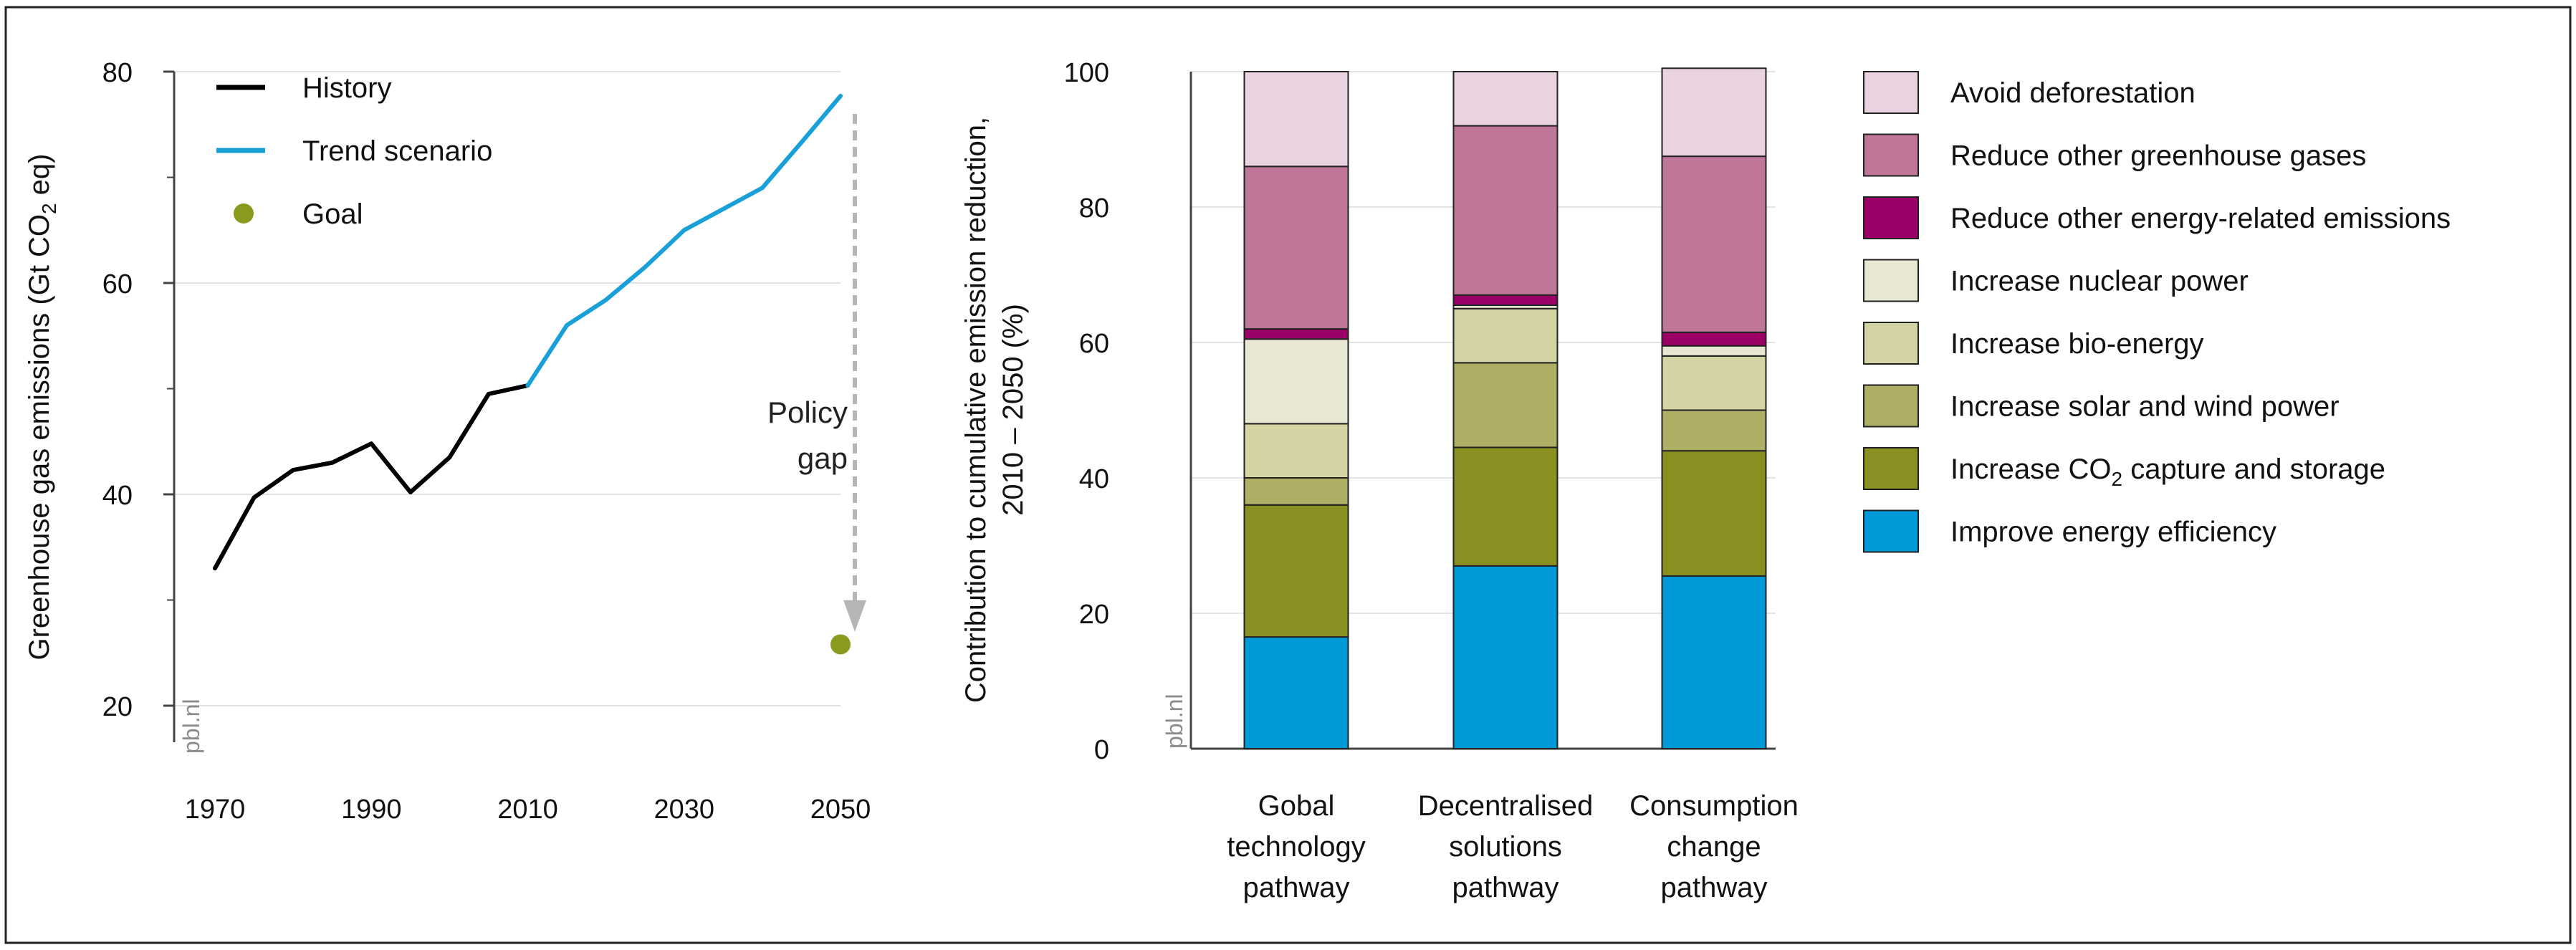 The image size is (2576, 950). What do you see at coordinates (1013, 410) in the screenshot?
I see `reduction-y-axis-title-line2: 2010 – 2050 (%)` at bounding box center [1013, 410].